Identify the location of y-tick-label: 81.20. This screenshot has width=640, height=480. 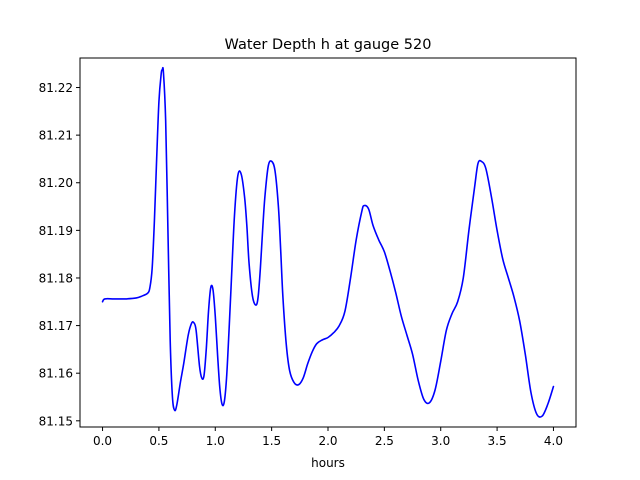
(56, 183).